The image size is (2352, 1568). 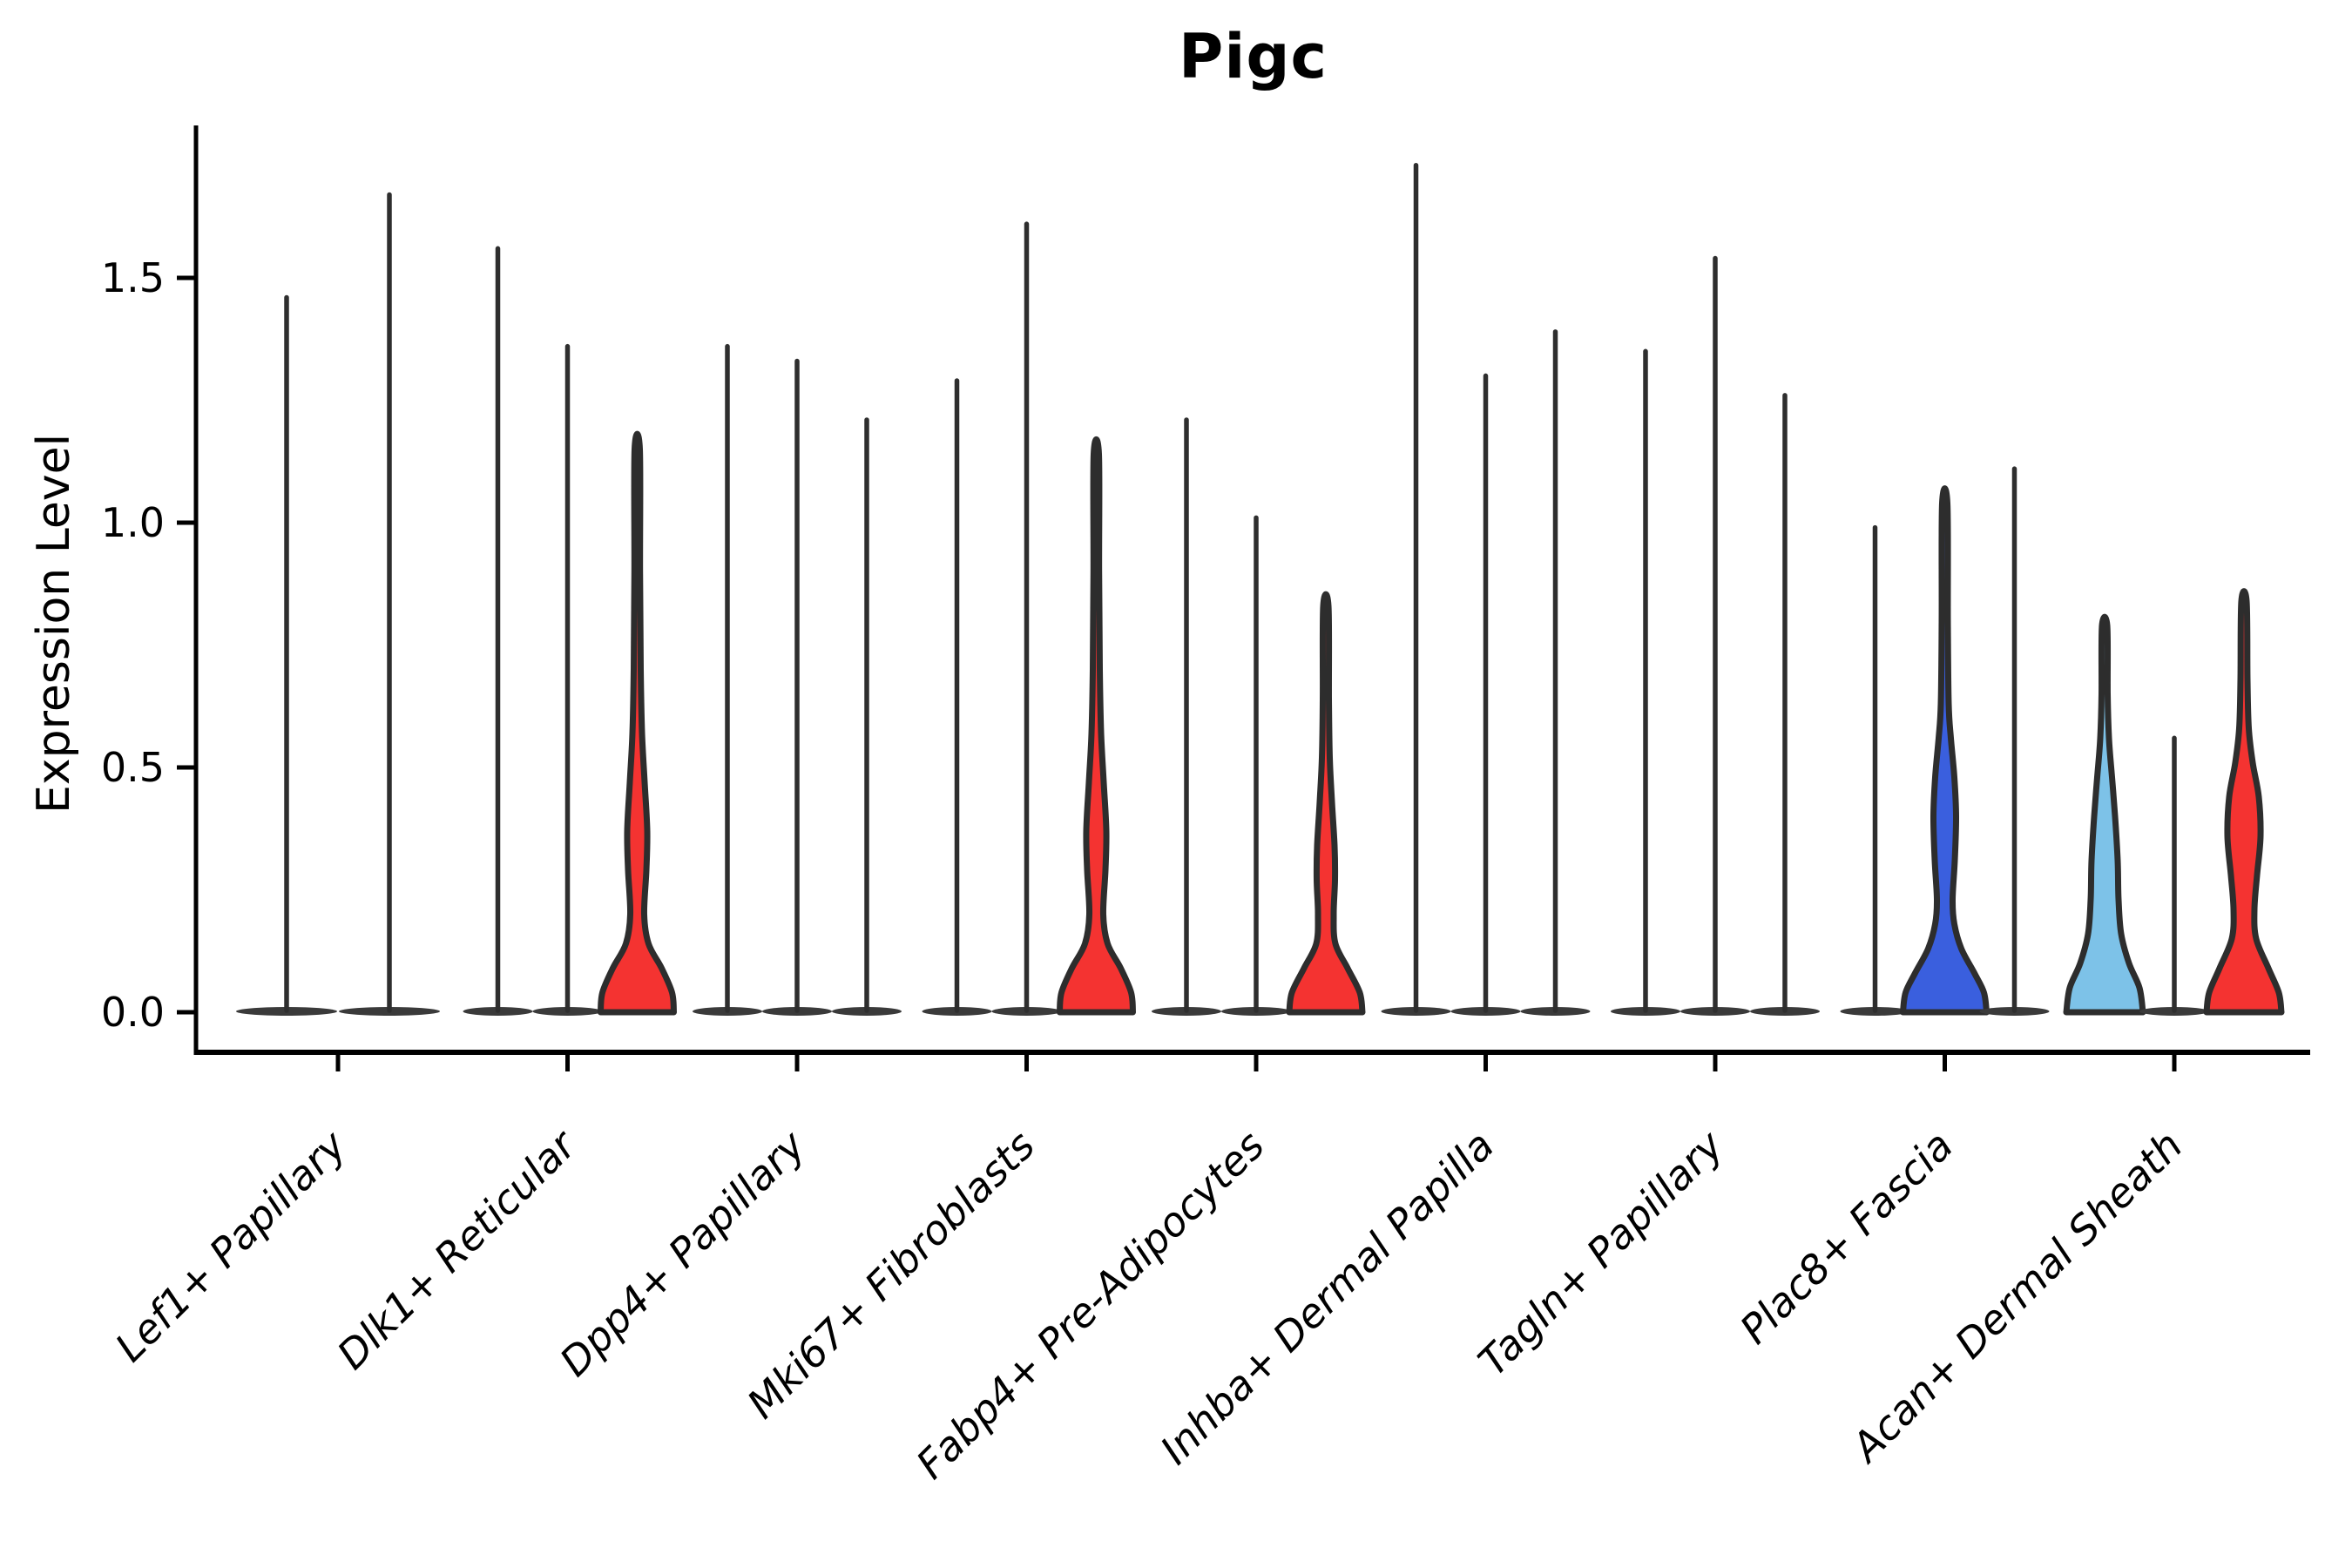 What do you see at coordinates (54, 623) in the screenshot?
I see `y-axis-title: Expression Level` at bounding box center [54, 623].